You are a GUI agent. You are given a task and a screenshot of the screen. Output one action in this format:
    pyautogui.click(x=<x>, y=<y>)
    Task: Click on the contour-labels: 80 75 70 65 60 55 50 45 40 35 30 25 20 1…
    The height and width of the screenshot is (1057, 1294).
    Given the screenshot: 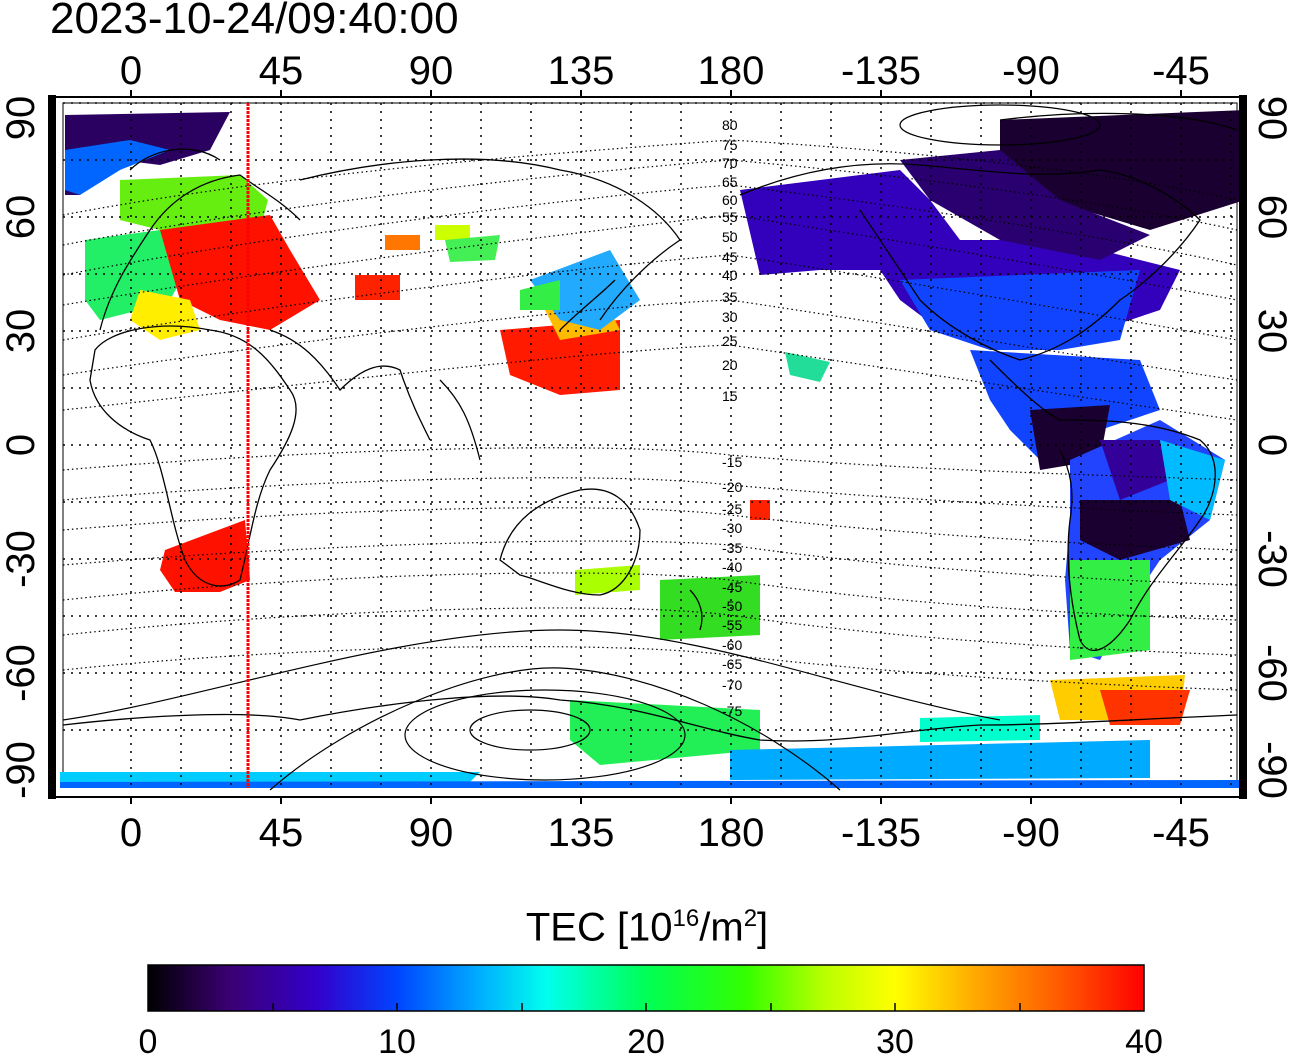 What is the action you would take?
    pyautogui.click(x=732, y=418)
    